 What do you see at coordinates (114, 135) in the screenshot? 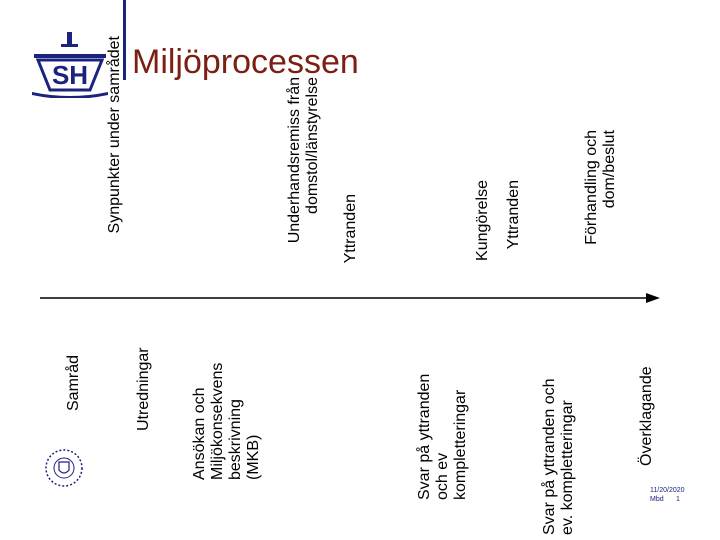
I see `label-synpunkter: Synpunkter under samrådet` at bounding box center [114, 135].